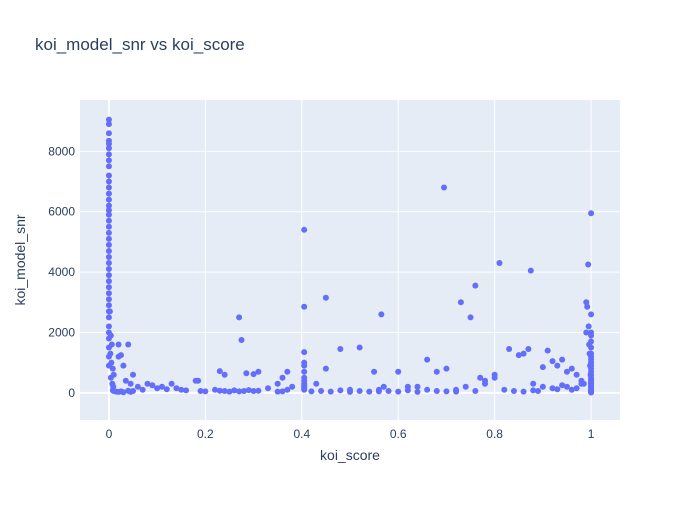  I want to click on x-tick-label: 0.6, so click(398, 434).